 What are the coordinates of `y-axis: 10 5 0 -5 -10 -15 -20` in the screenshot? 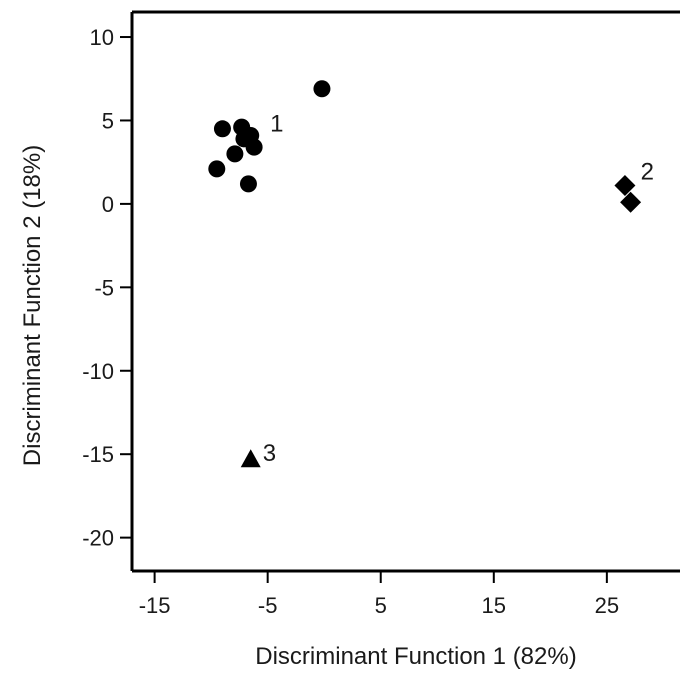 It's located at (107, 288).